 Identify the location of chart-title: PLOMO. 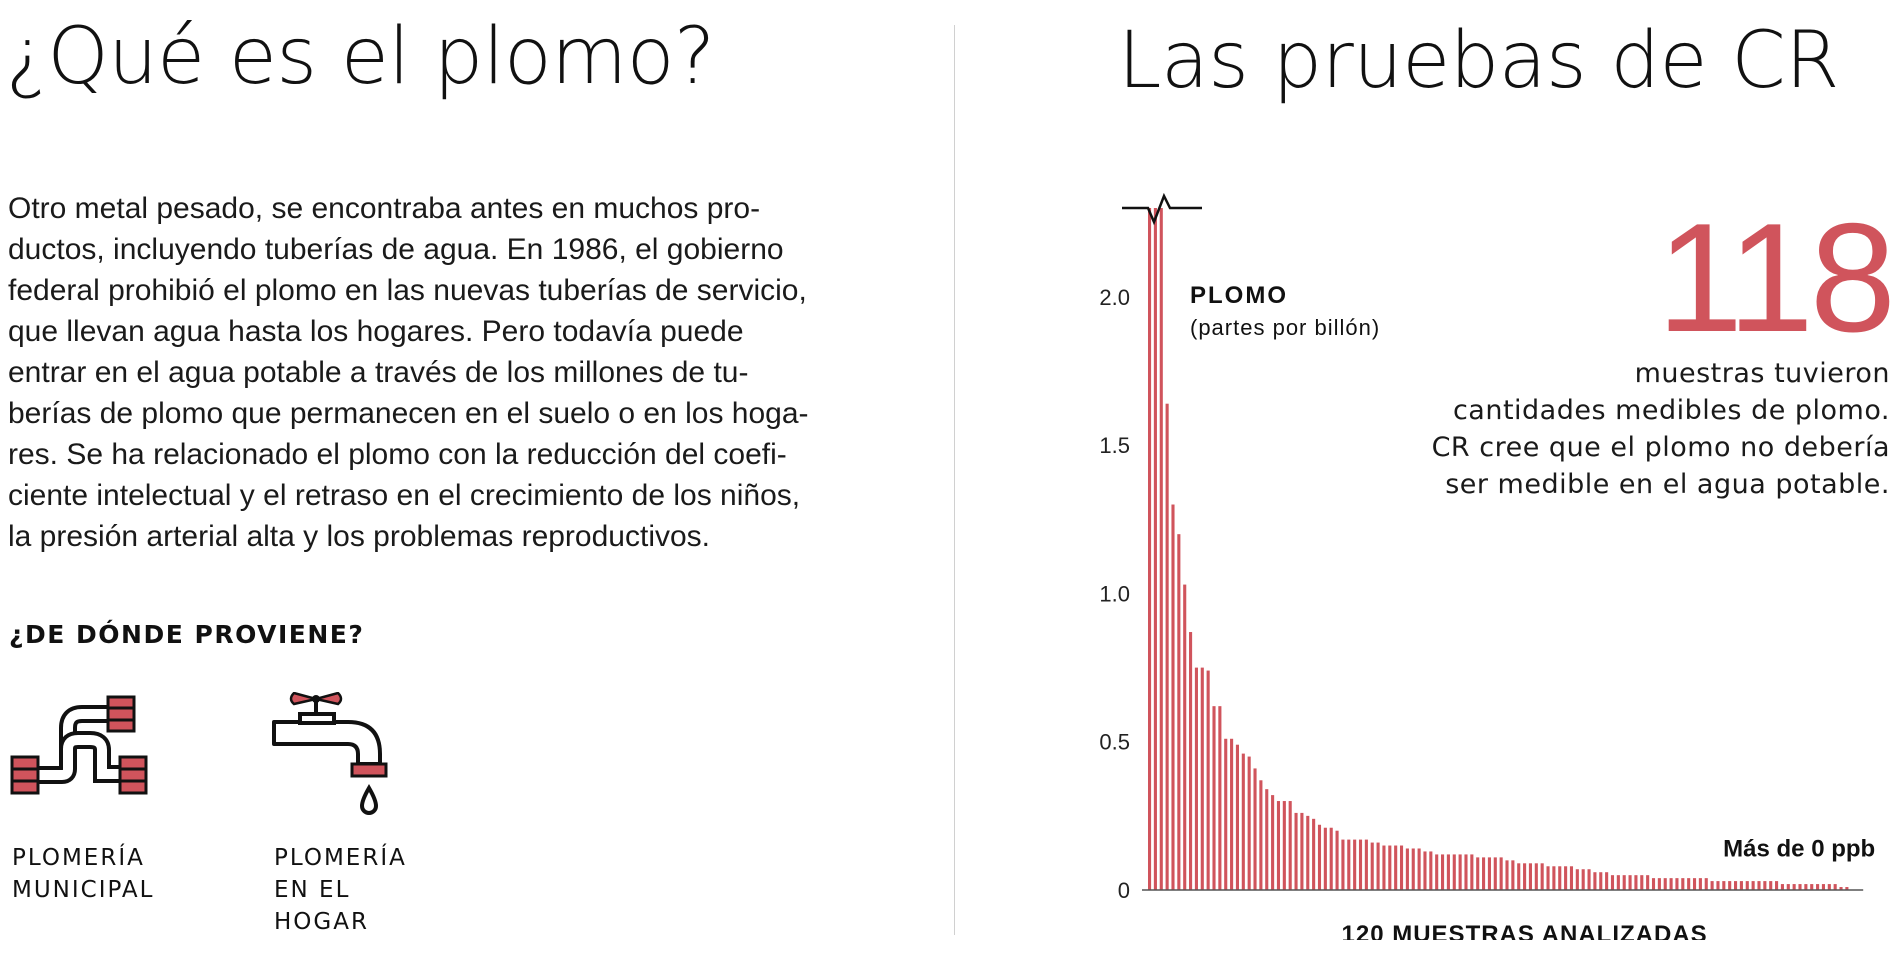
(1239, 295).